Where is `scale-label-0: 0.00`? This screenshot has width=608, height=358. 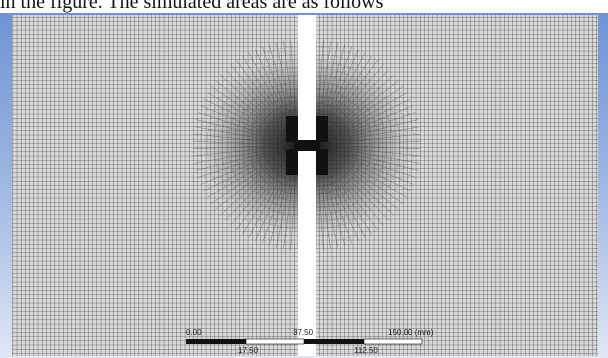
scale-label-0: 0.00 is located at coordinates (194, 332).